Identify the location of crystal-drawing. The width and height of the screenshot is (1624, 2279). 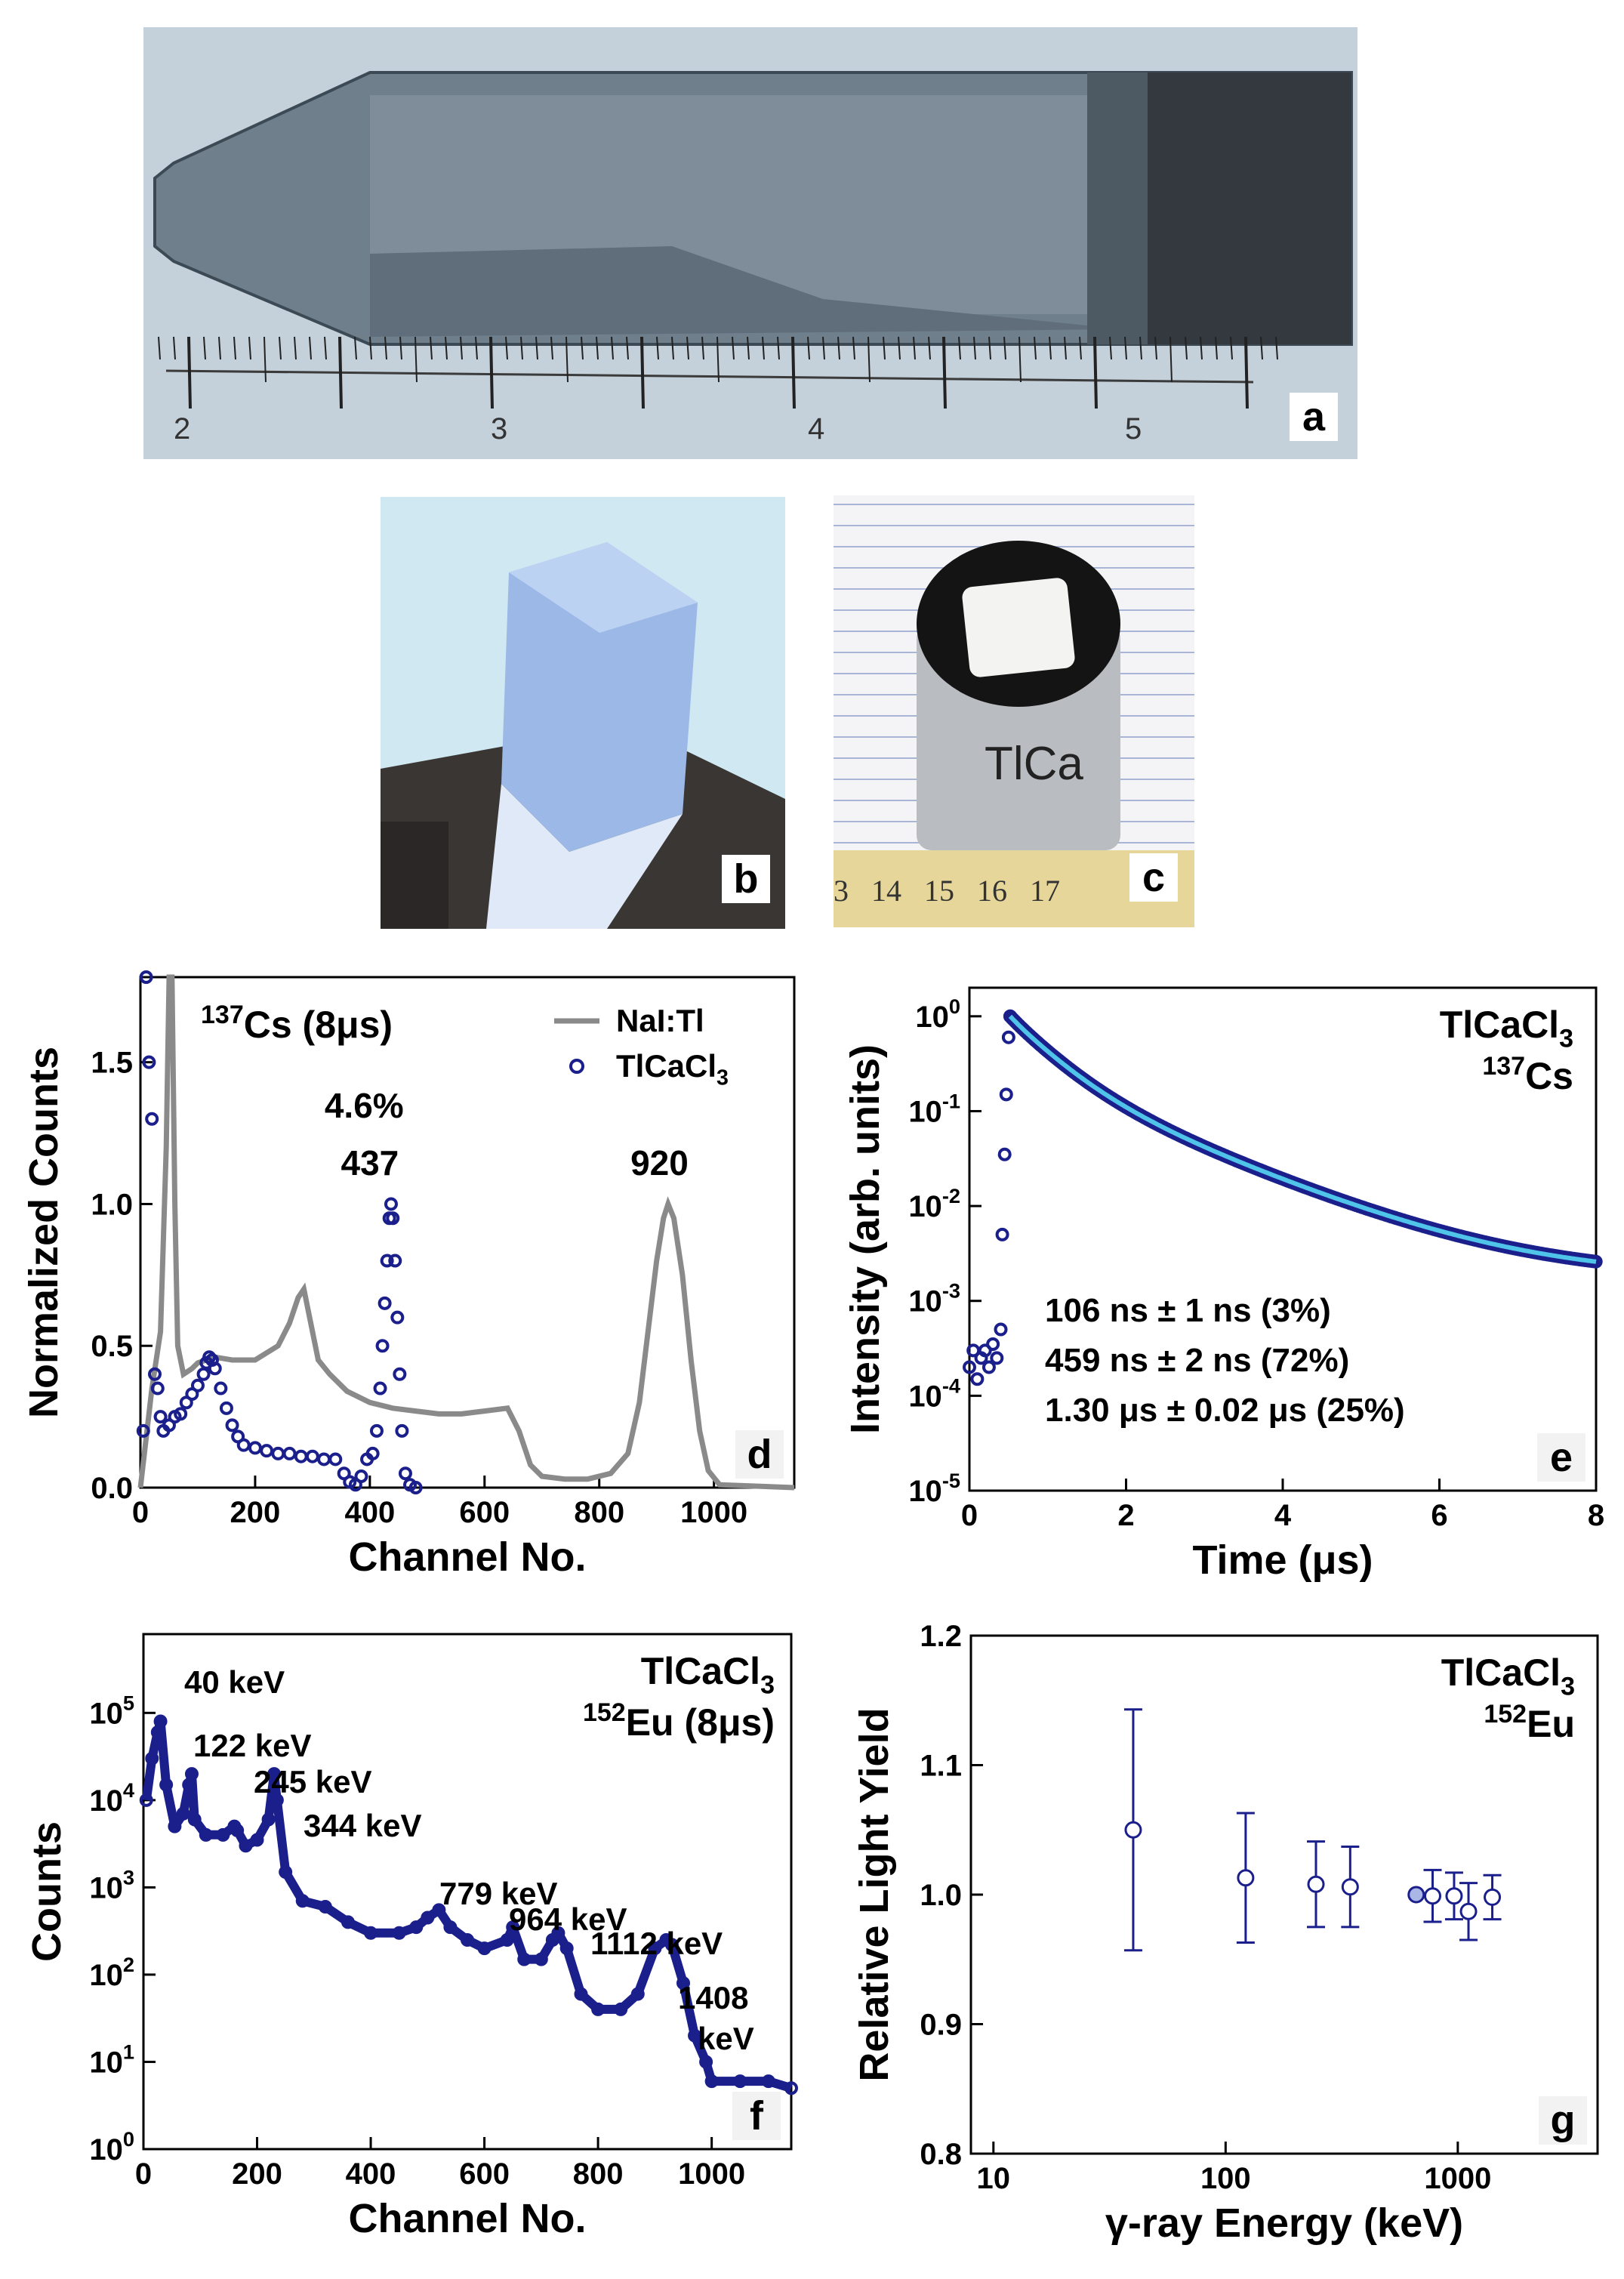
(583, 713).